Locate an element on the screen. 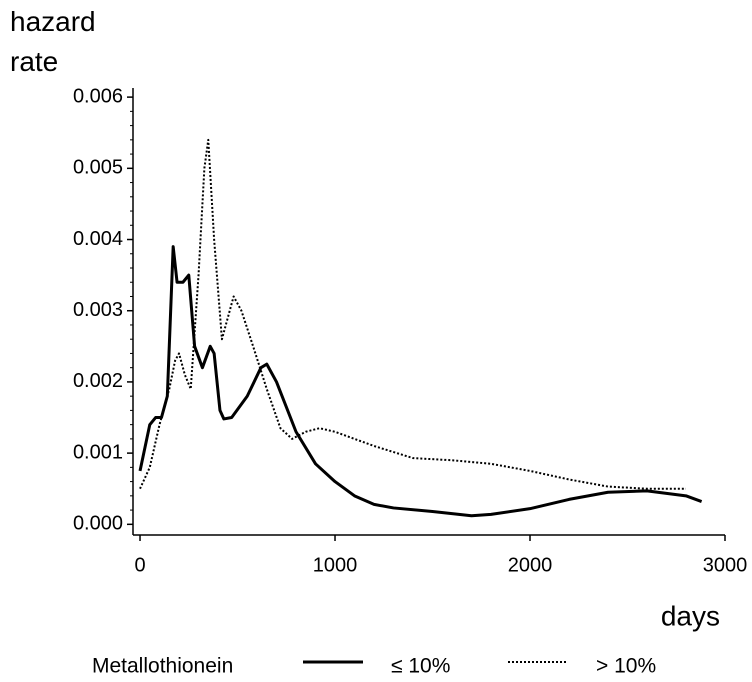 This screenshot has height=682, width=752. y-tick-label: 0.006 is located at coordinates (98, 96).